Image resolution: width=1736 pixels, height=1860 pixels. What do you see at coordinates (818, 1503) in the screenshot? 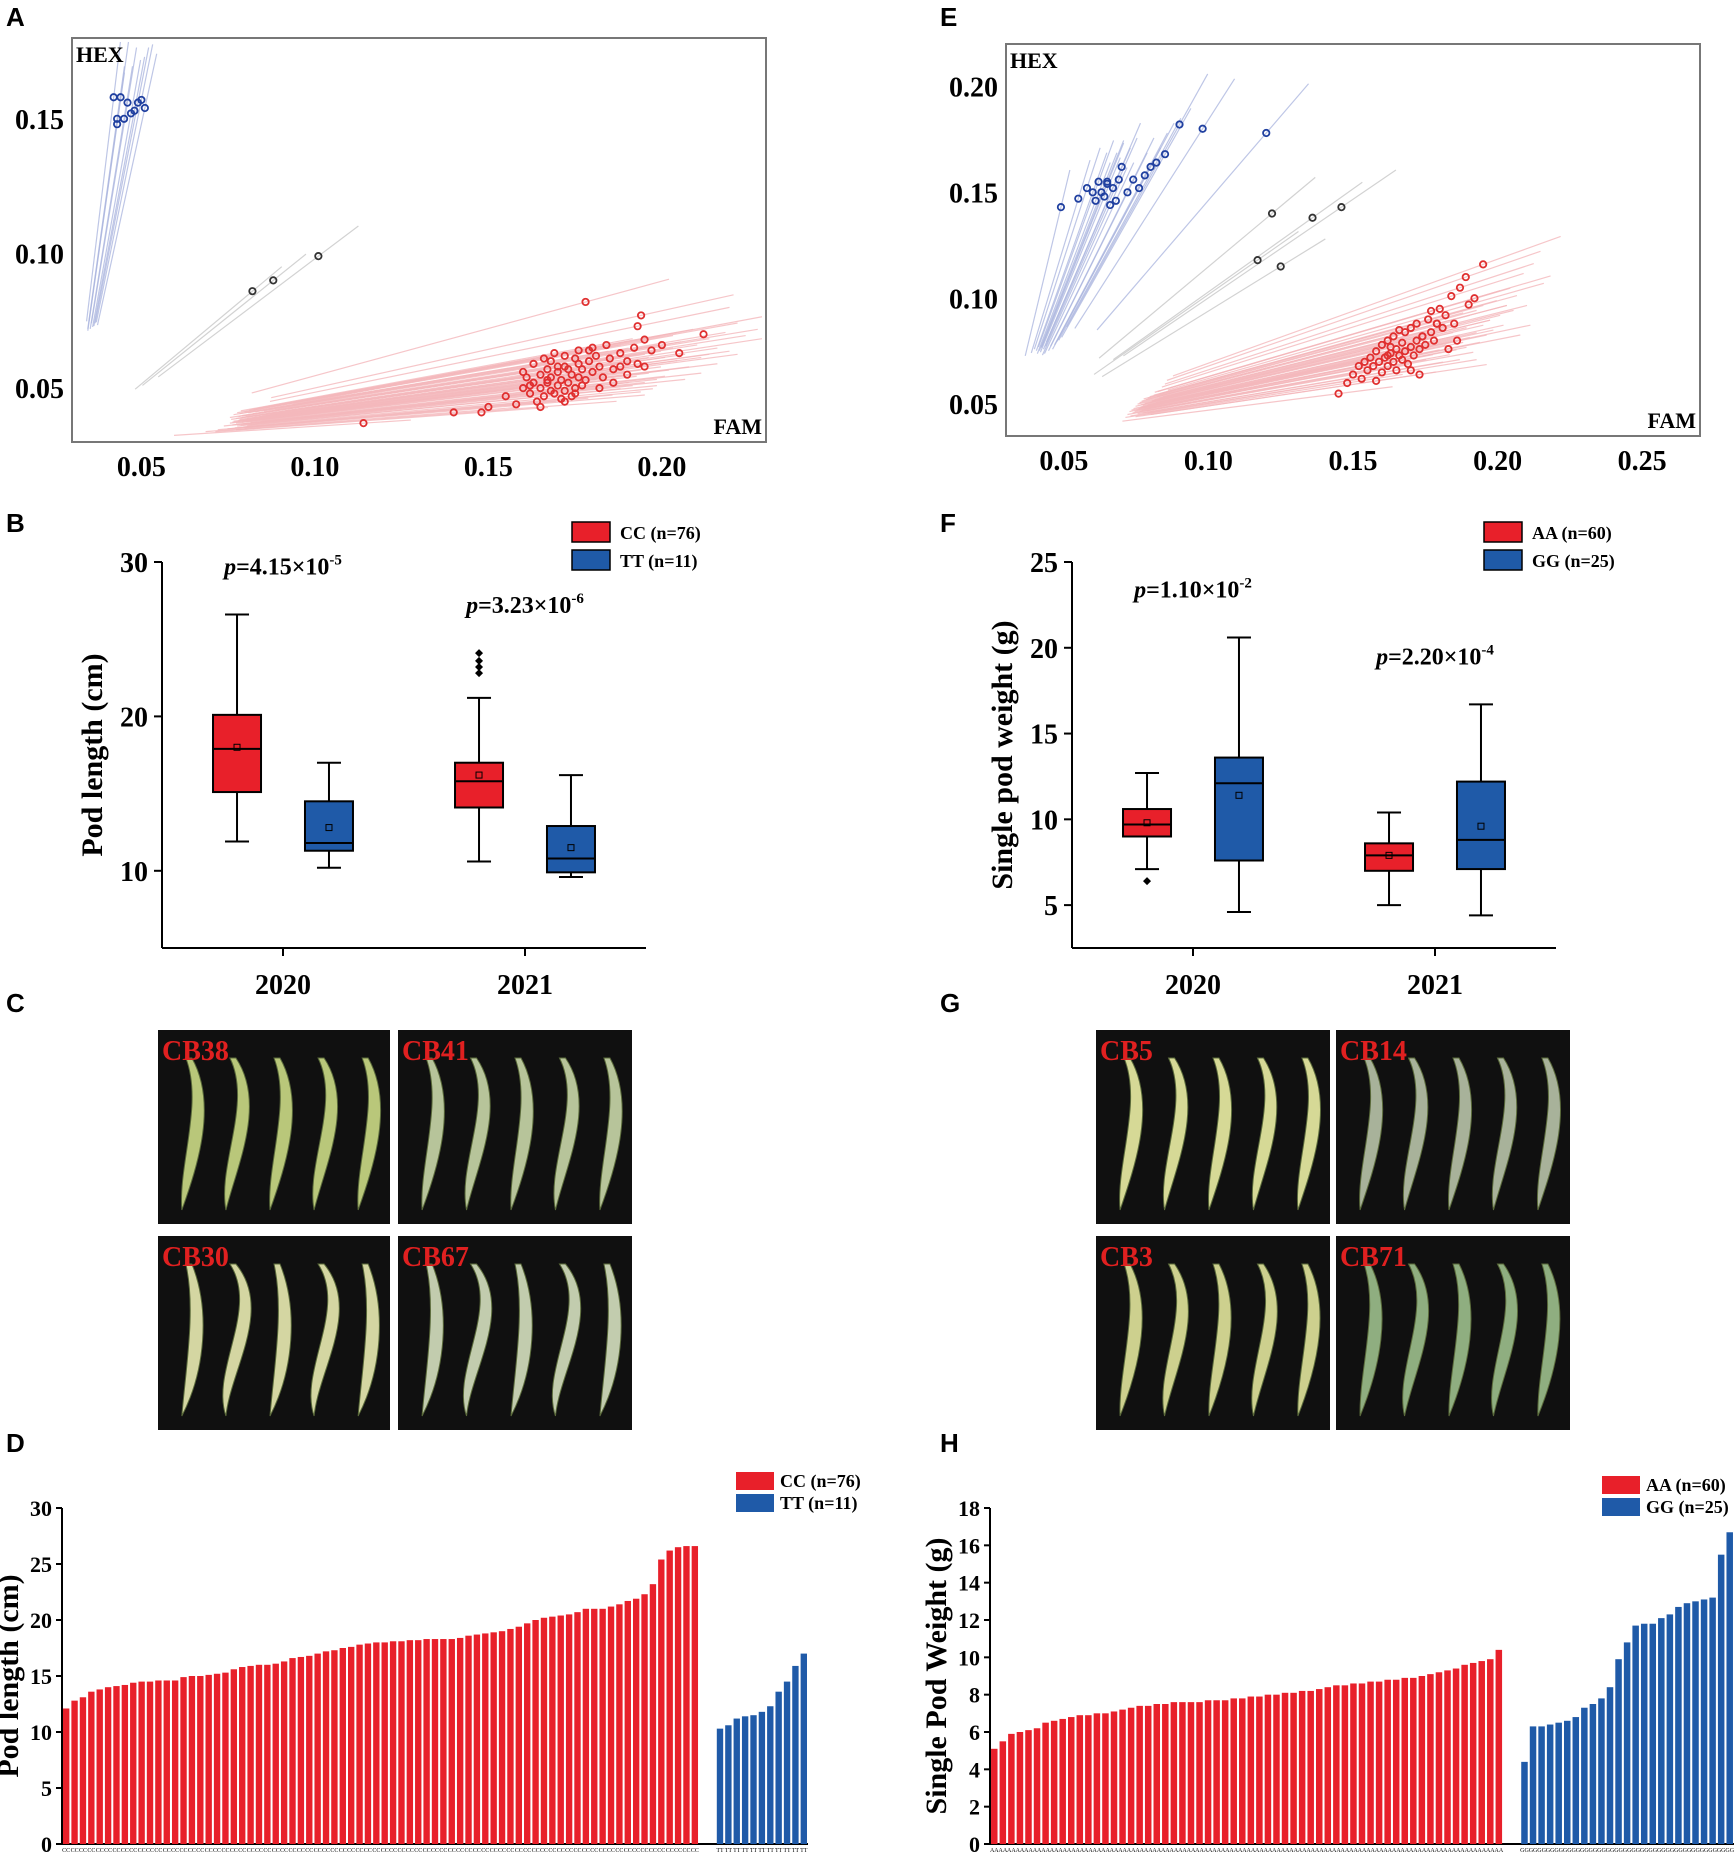
I see `legend-label: TT (n=11)` at bounding box center [818, 1503].